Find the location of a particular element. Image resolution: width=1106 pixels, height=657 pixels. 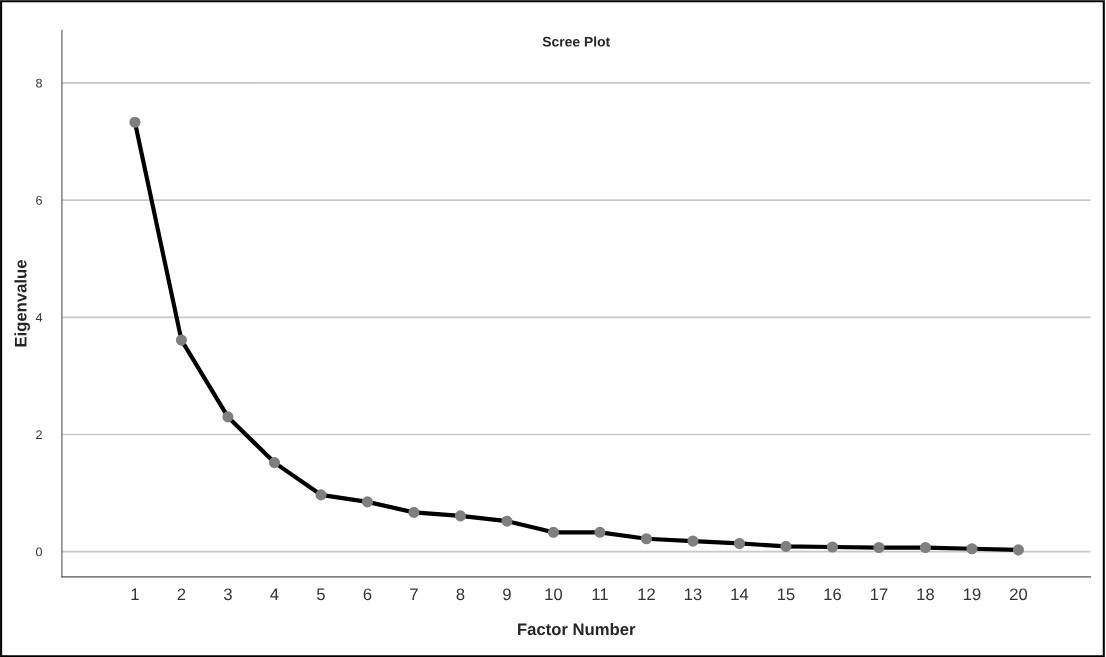

x-tick-label: 1 is located at coordinates (135, 594).